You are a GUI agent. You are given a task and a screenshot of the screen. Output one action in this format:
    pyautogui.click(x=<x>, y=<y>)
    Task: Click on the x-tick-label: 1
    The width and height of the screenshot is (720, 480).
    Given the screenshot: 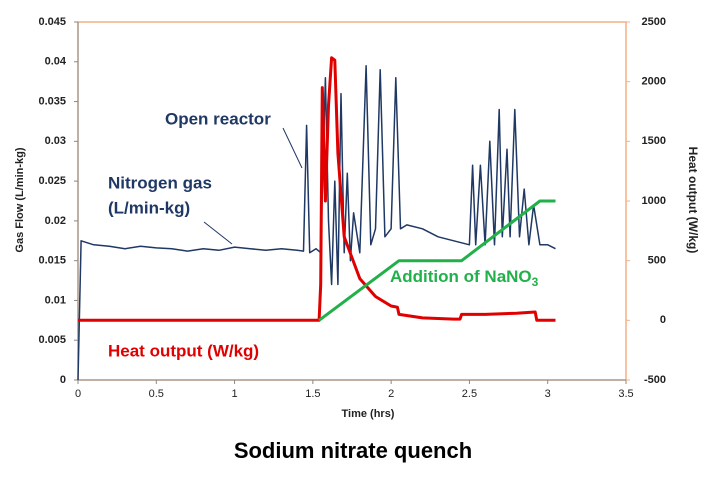 What is the action you would take?
    pyautogui.click(x=235, y=394)
    